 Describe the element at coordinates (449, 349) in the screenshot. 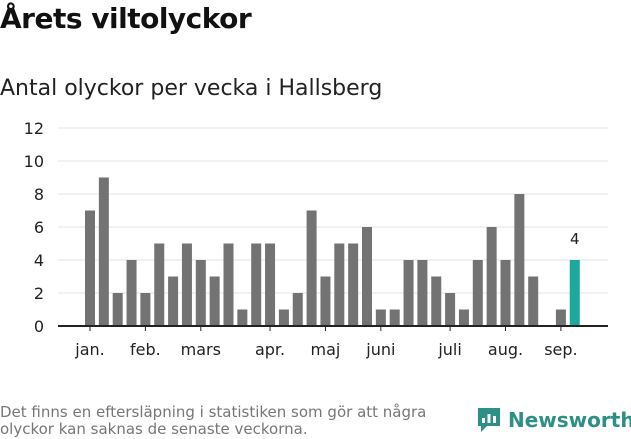

I see `x-tick-label: juli` at that location.